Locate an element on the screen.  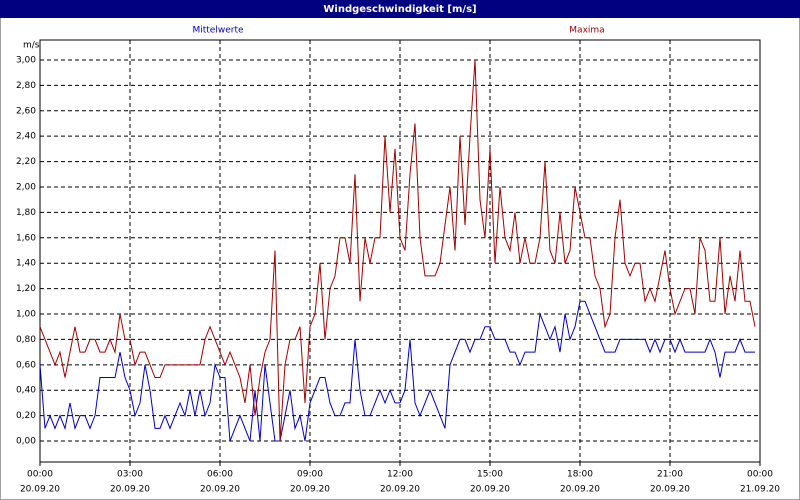
x-tick-label: 09:00 is located at coordinates (310, 475).